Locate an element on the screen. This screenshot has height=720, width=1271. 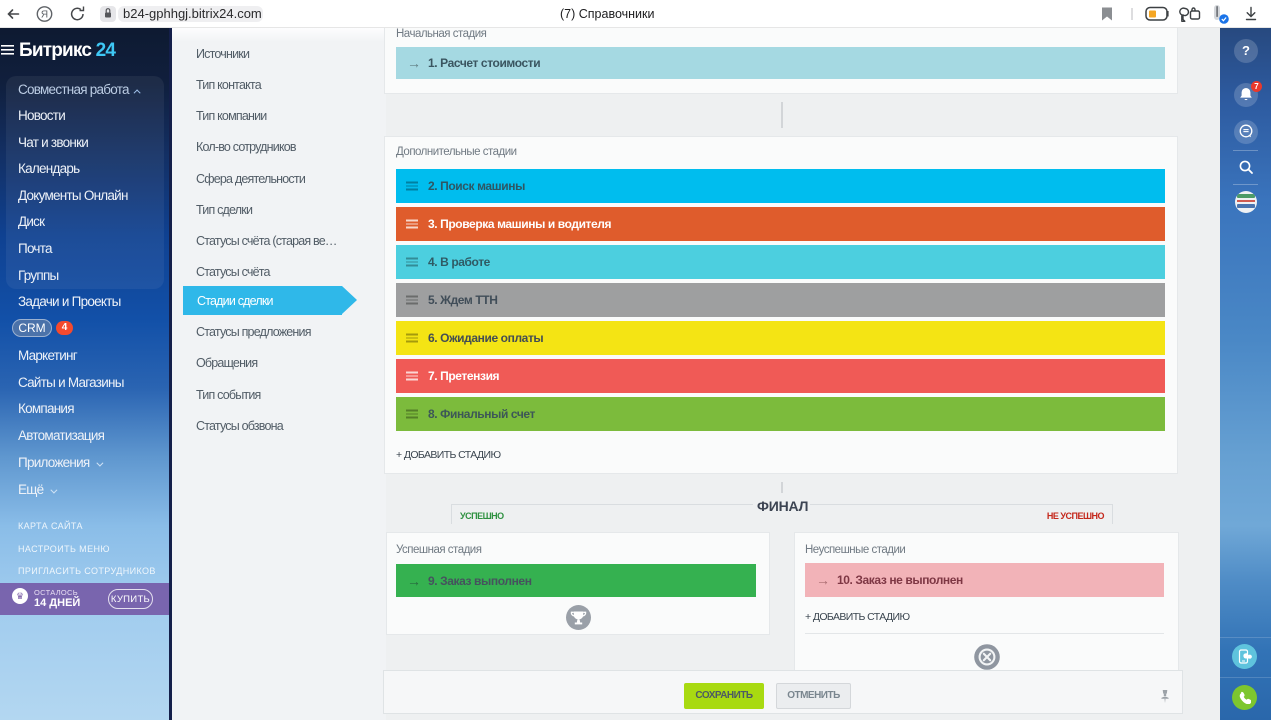
svg-text: Я is located at coordinates (44, 15).